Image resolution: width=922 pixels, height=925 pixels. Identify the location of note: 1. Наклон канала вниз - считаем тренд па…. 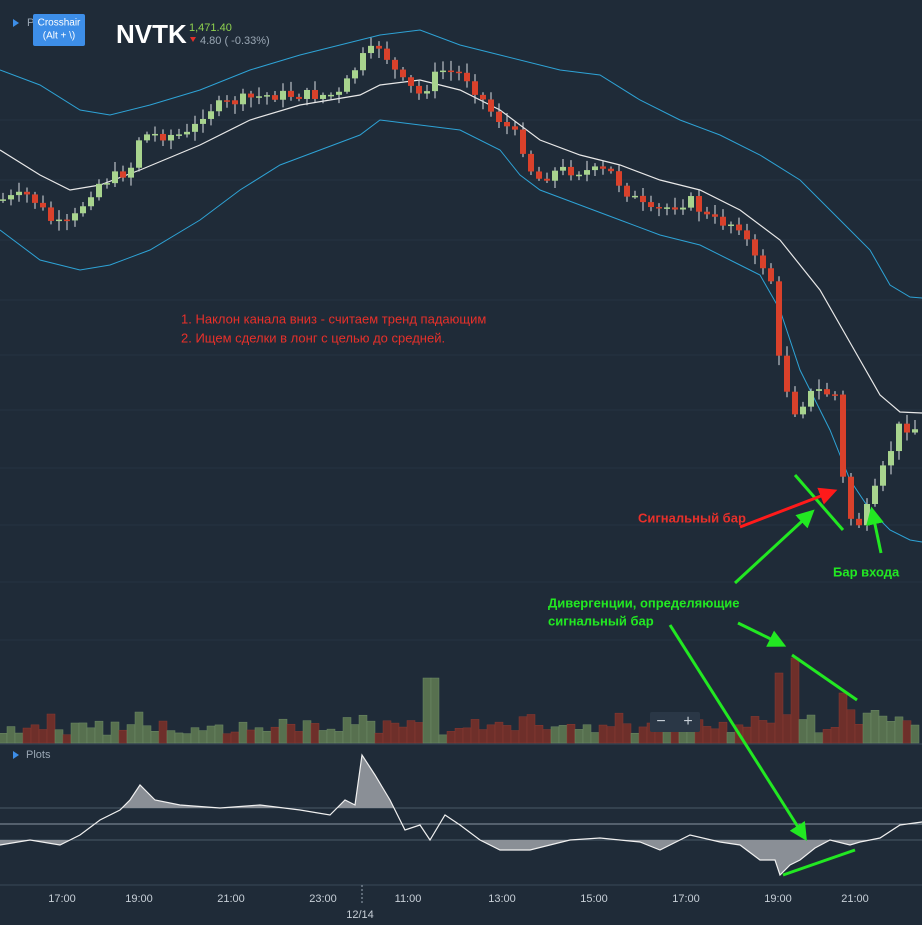
(333, 318).